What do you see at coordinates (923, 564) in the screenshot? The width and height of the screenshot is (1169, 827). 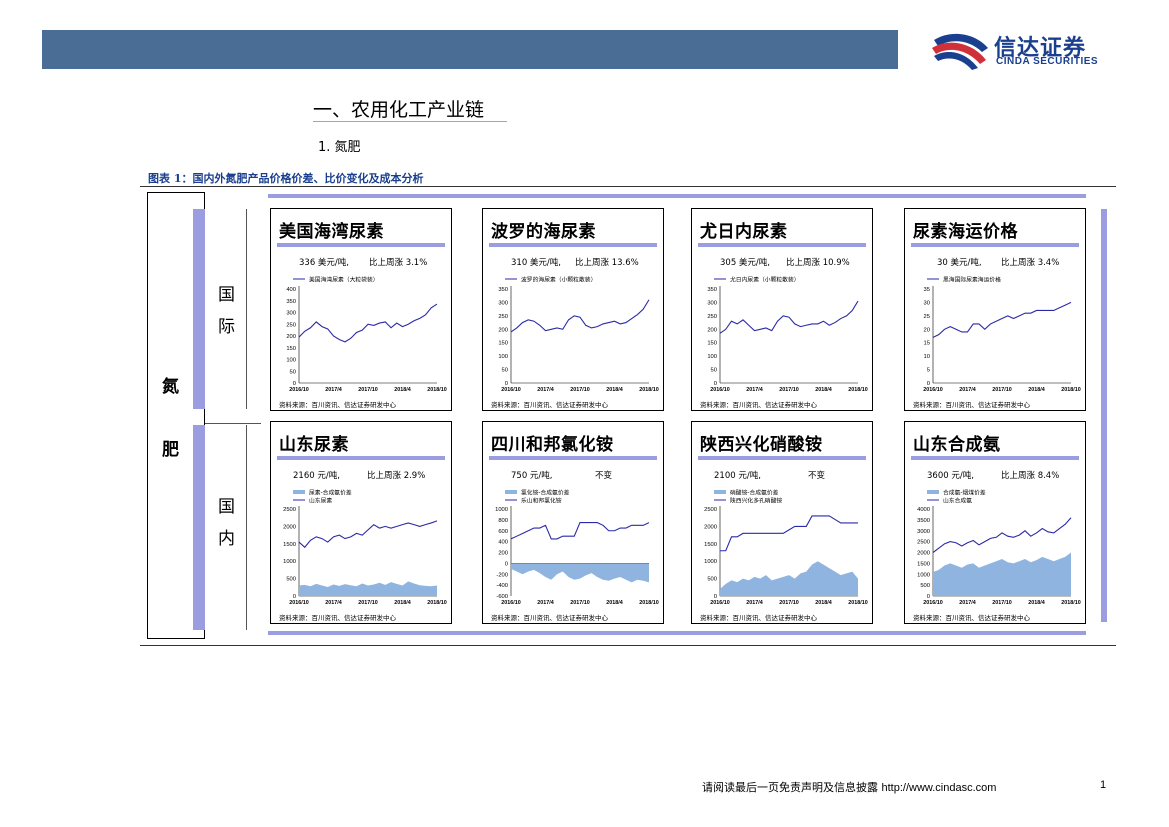 I see `y-tick-label: 1500` at bounding box center [923, 564].